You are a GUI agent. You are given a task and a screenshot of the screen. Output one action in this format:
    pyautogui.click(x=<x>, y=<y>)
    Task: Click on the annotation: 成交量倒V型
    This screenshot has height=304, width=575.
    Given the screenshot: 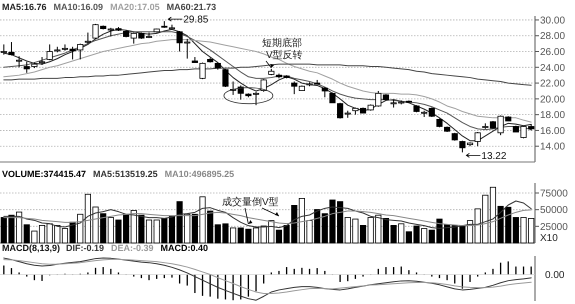 What is the action you would take?
    pyautogui.click(x=250, y=202)
    